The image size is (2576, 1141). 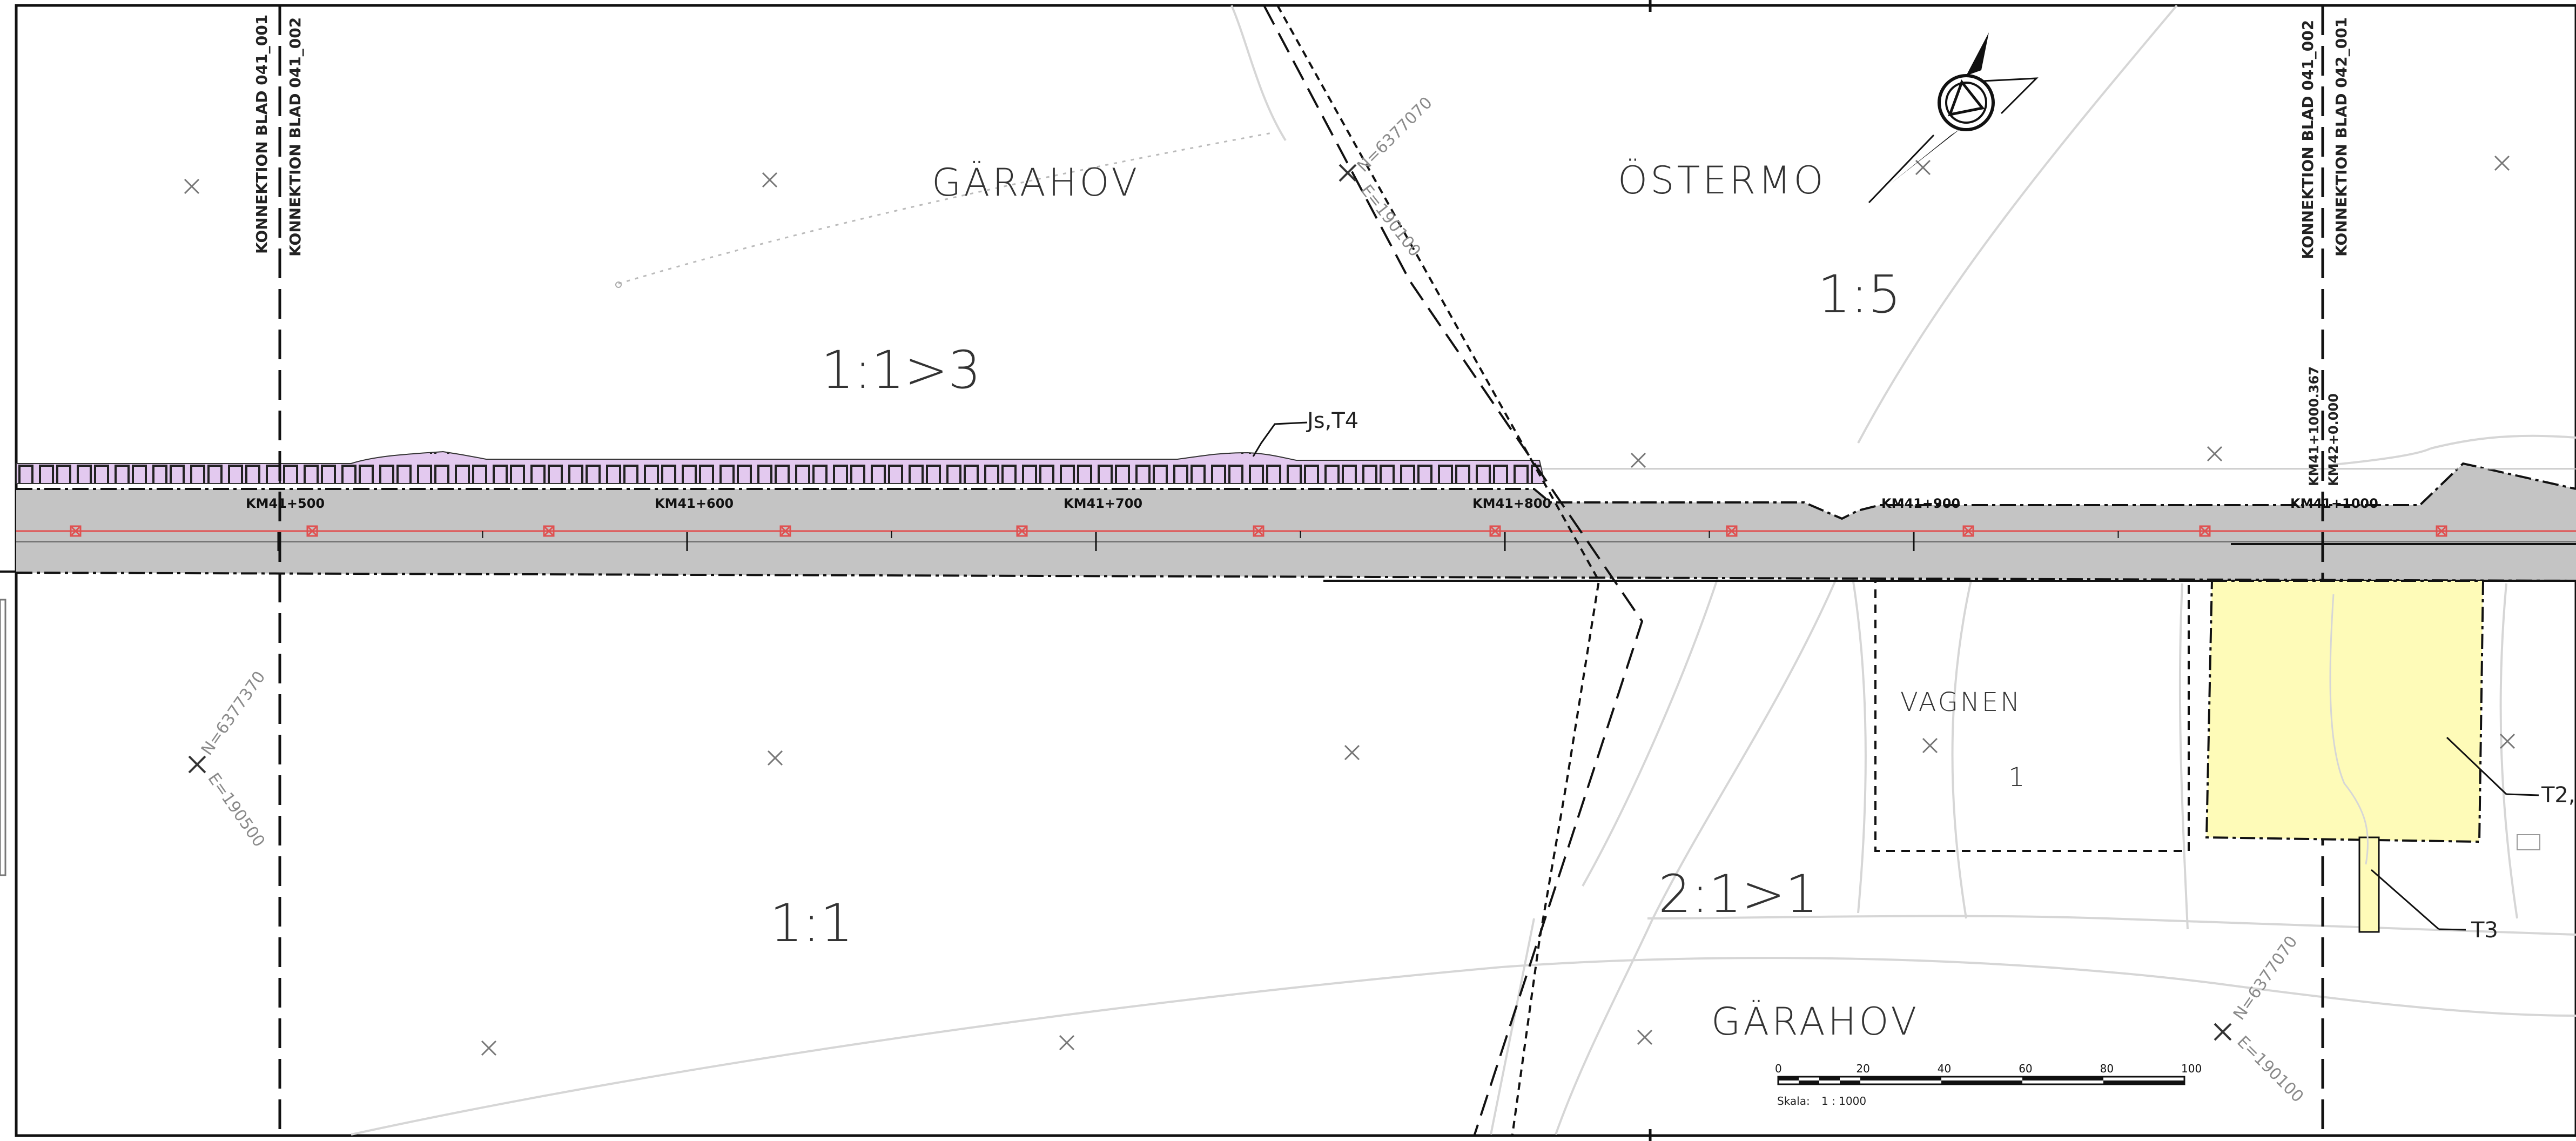 I want to click on connection-label-right-b: KONNEKTION BLAD 042_001, so click(x=2341, y=137).